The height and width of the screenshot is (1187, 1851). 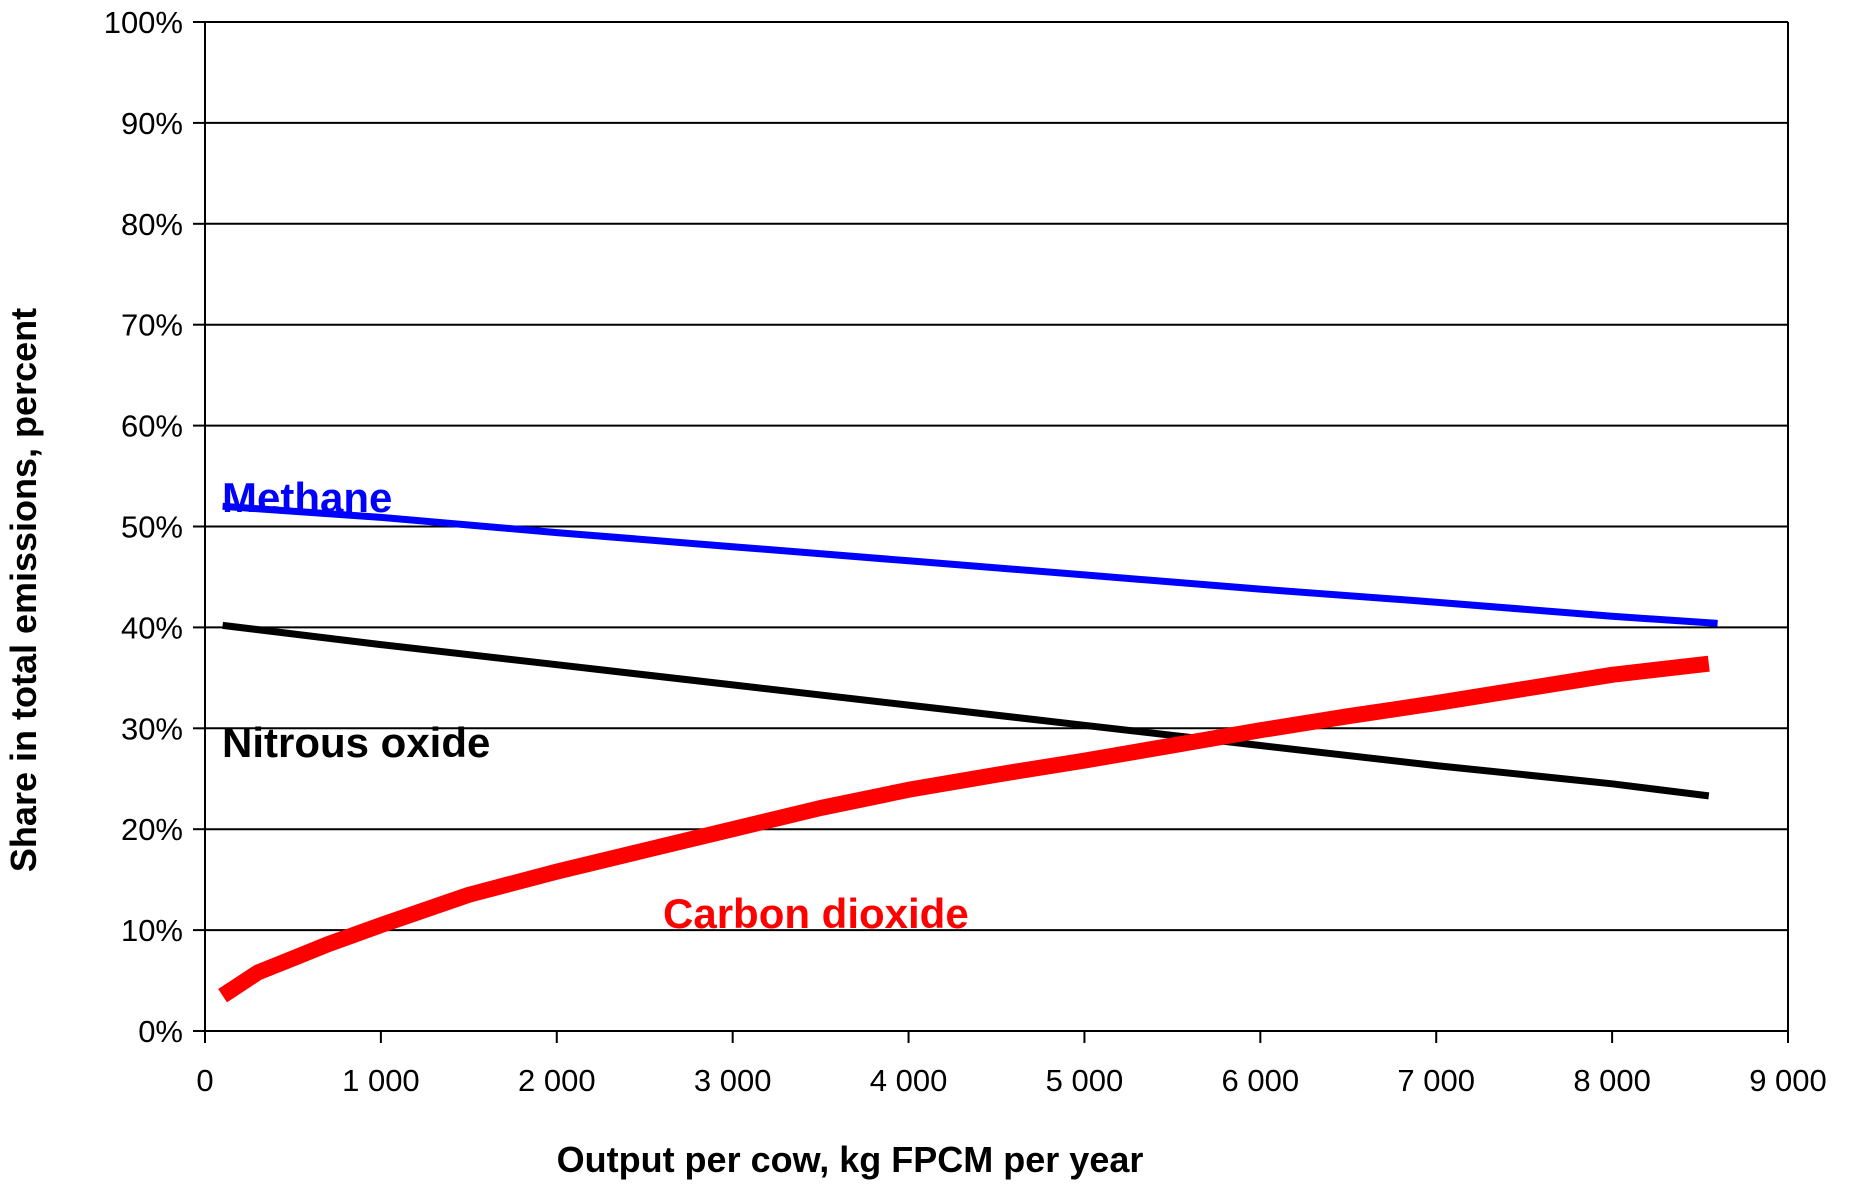 What do you see at coordinates (152, 123) in the screenshot?
I see `y-tick-label: 90%` at bounding box center [152, 123].